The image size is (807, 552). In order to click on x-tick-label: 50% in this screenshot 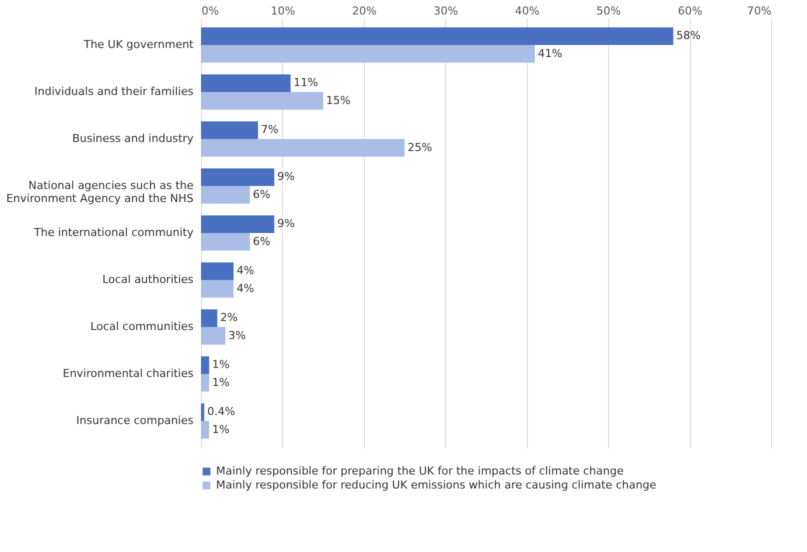, I will do `click(608, 11)`.